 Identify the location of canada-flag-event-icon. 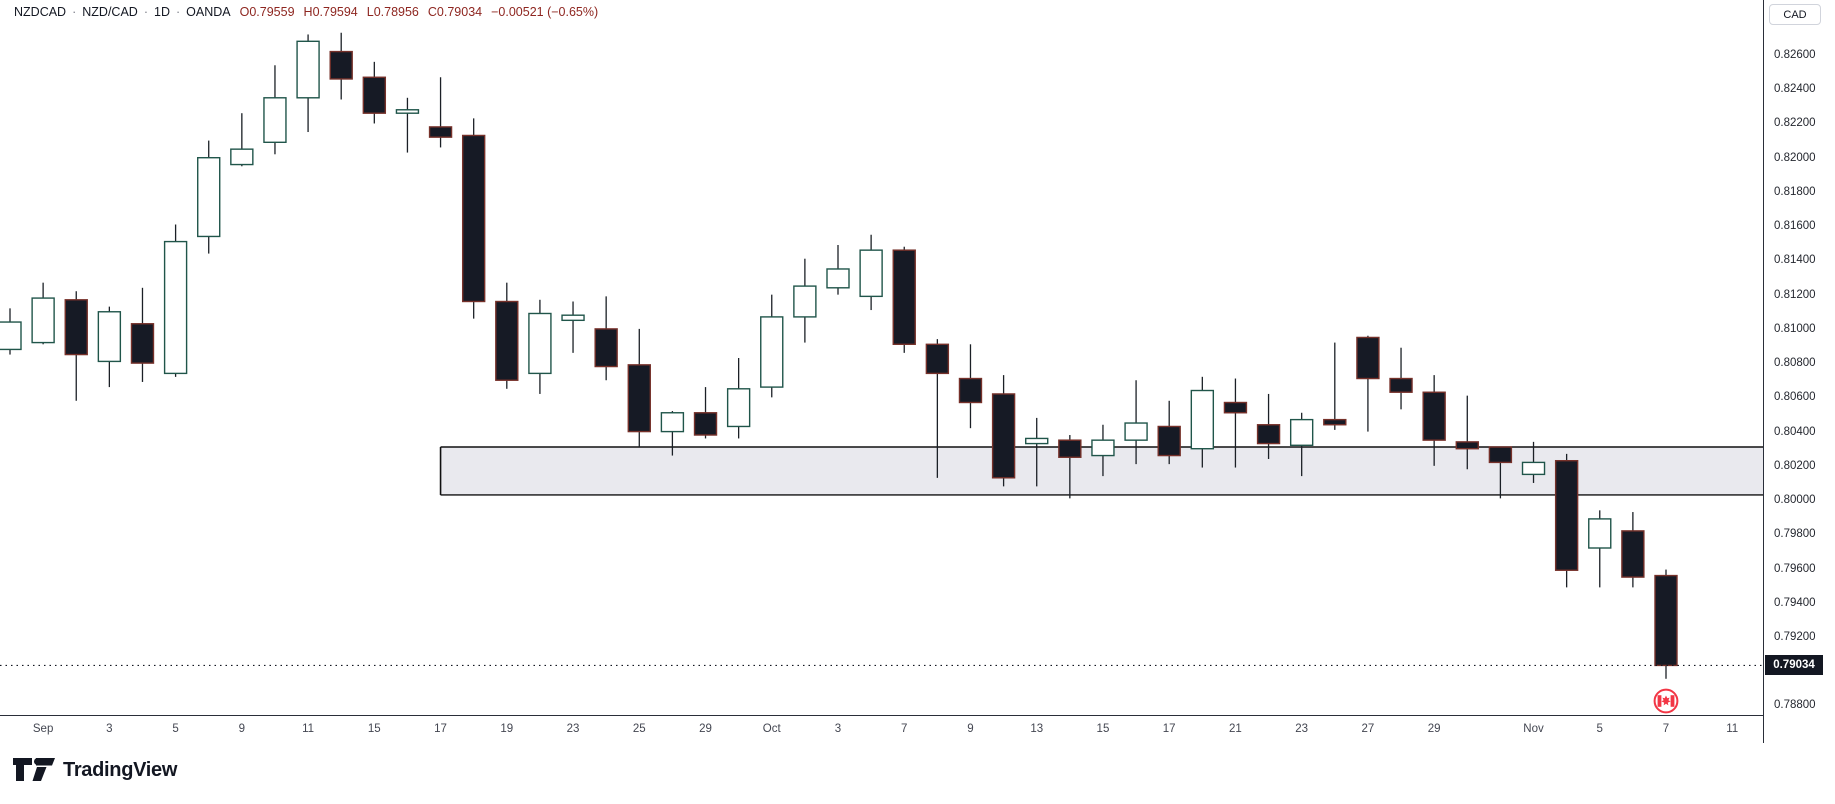
(1666, 701).